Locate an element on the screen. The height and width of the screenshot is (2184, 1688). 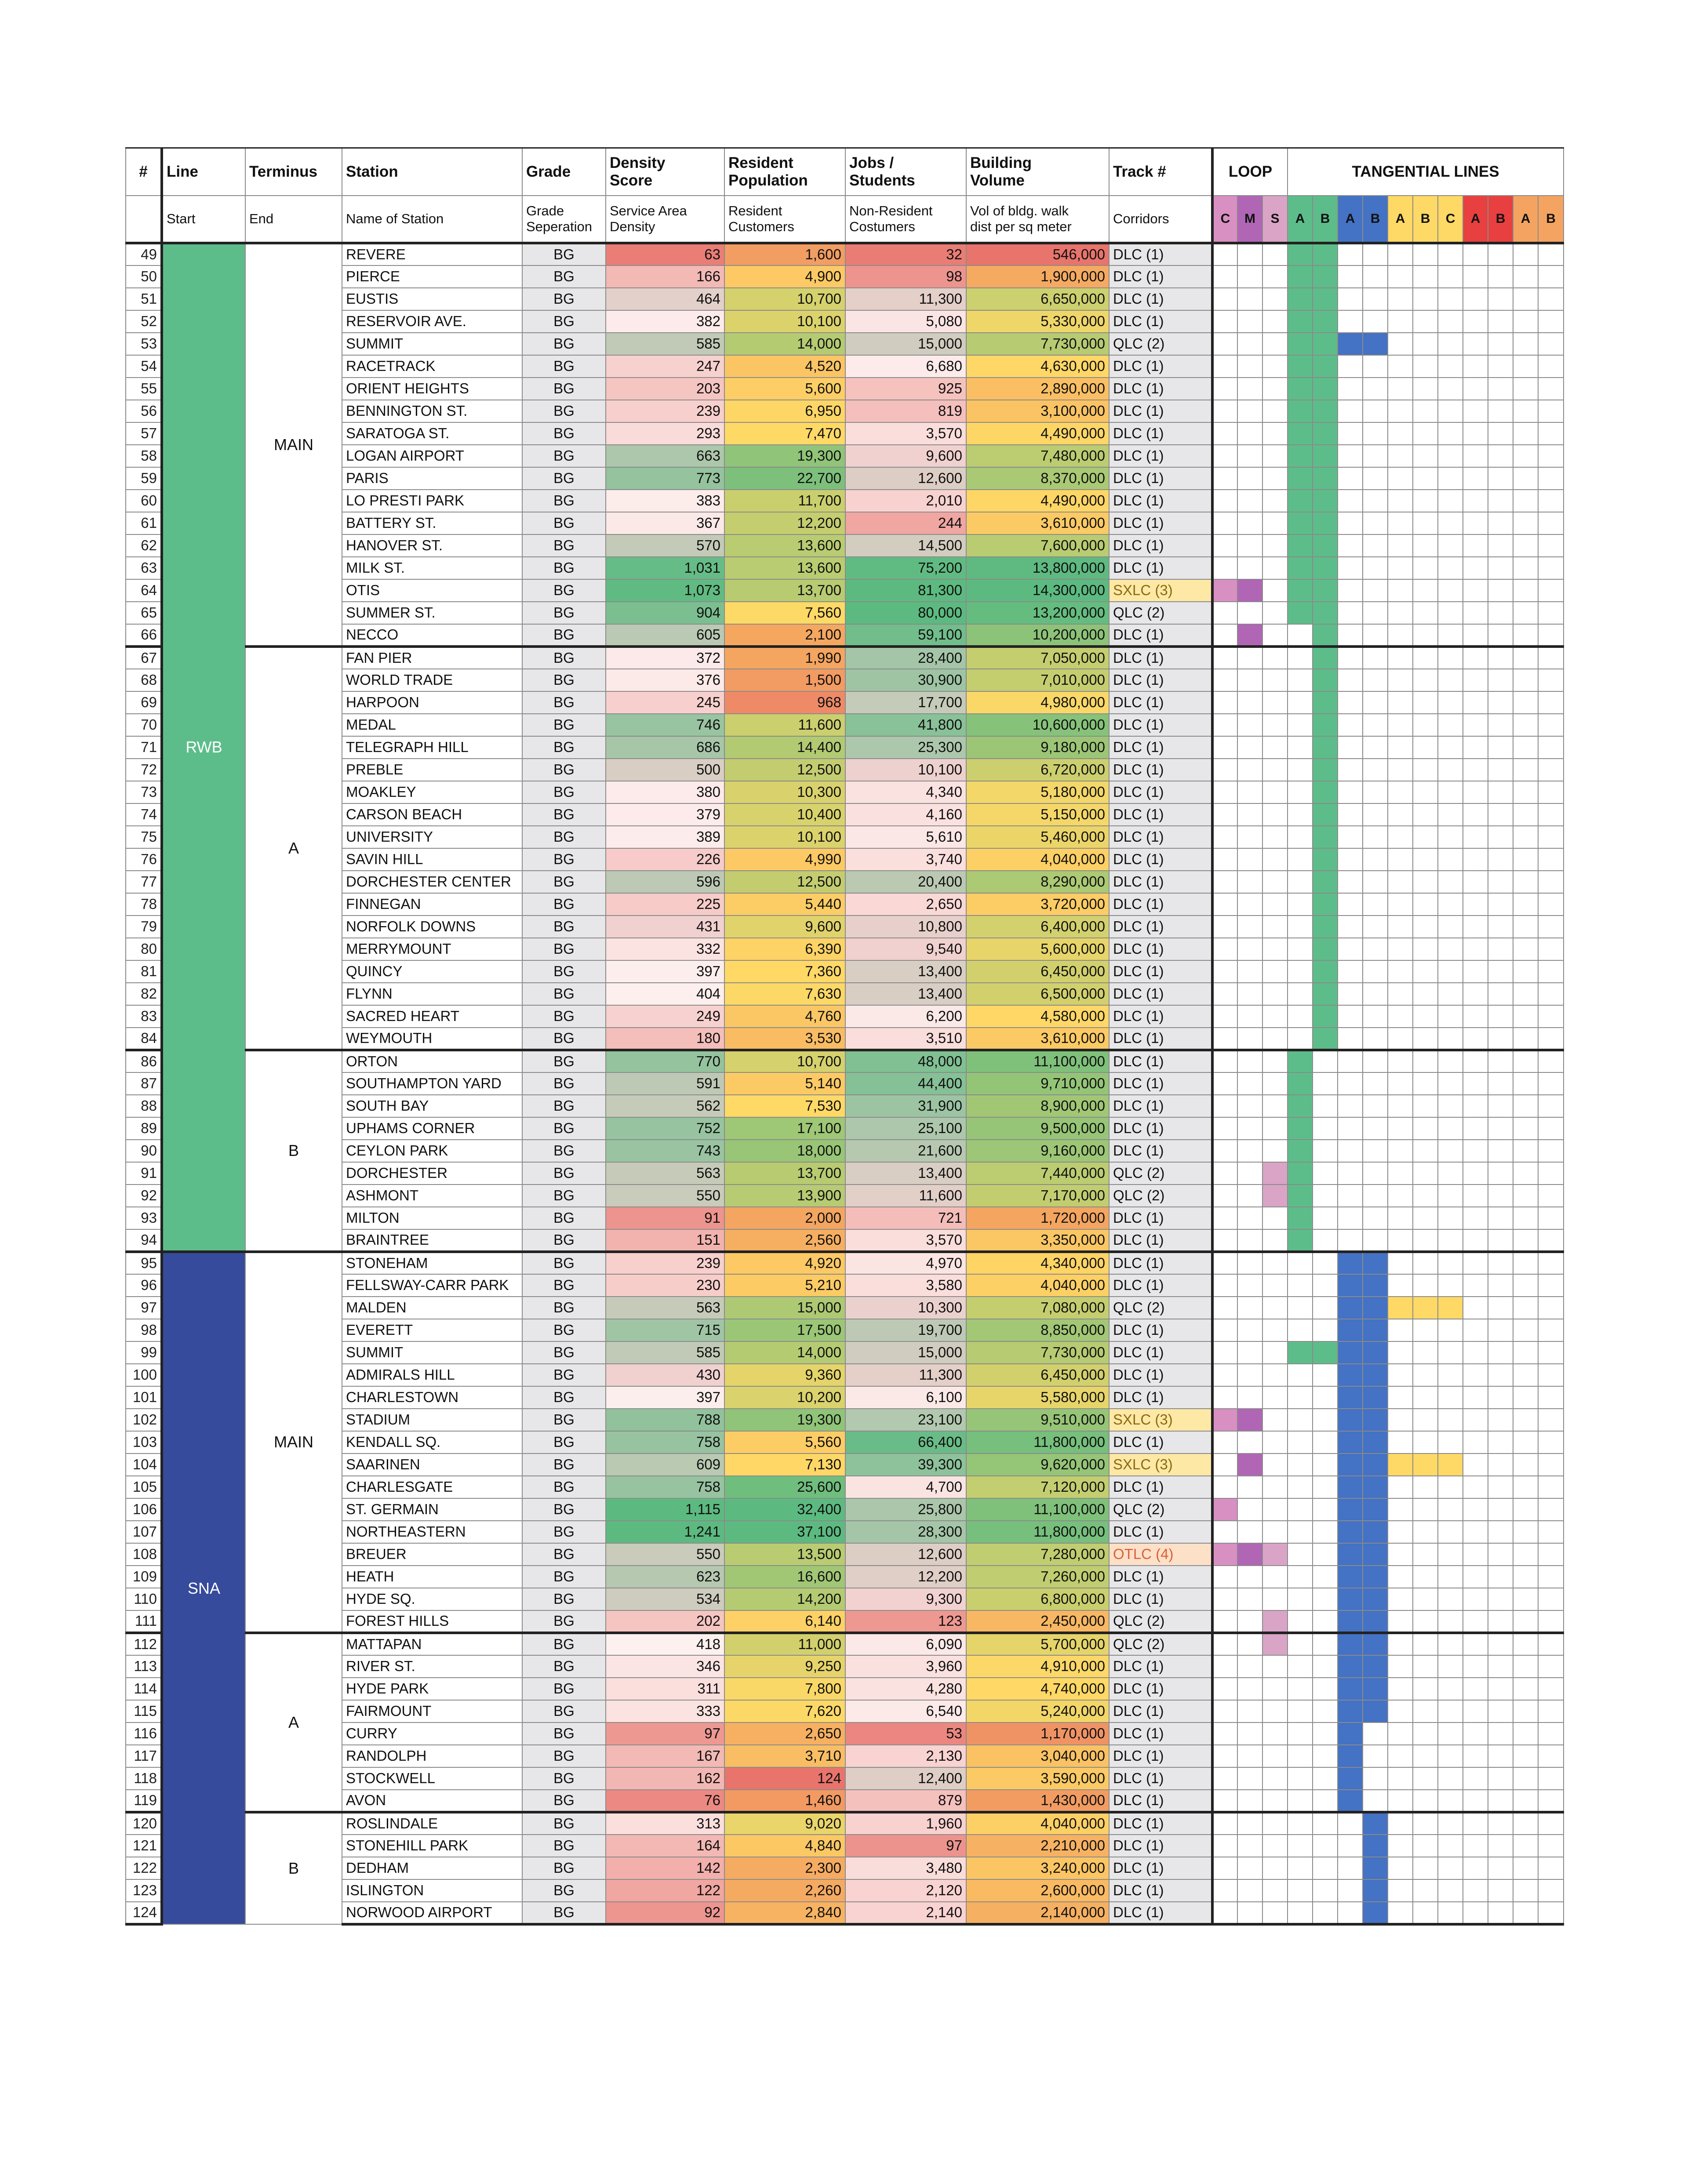
building-volume: 6,720,000 is located at coordinates (1038, 769).